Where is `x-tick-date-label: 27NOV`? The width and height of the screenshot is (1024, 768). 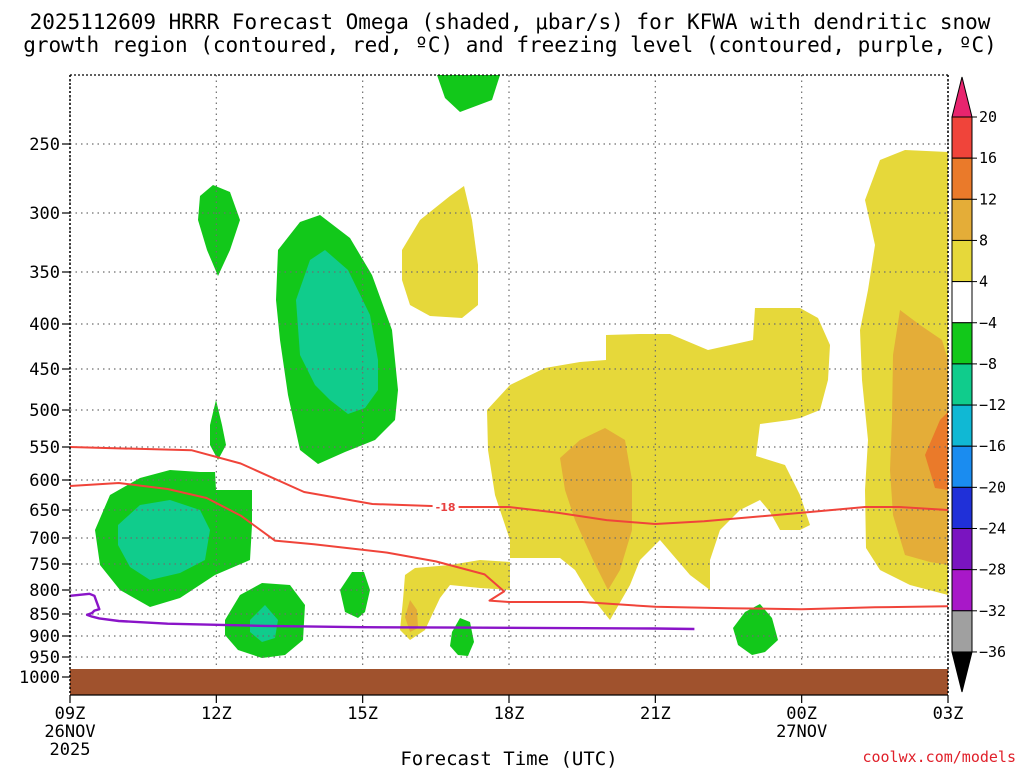 x-tick-date-label: 27NOV is located at coordinates (801, 732).